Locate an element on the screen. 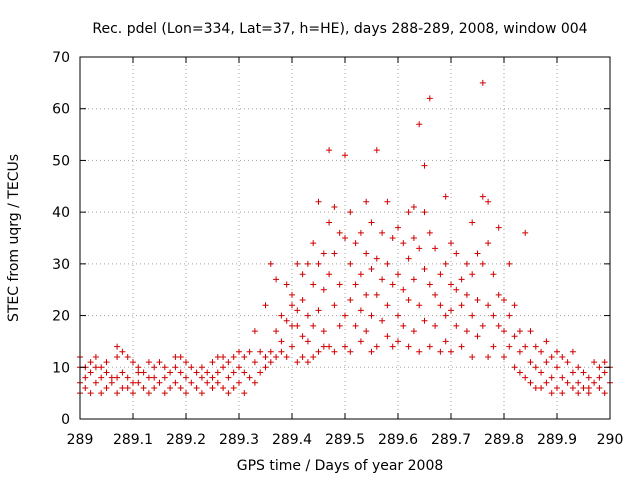 This screenshot has width=640, height=480. y-tick-label: 60 is located at coordinates (61, 110).